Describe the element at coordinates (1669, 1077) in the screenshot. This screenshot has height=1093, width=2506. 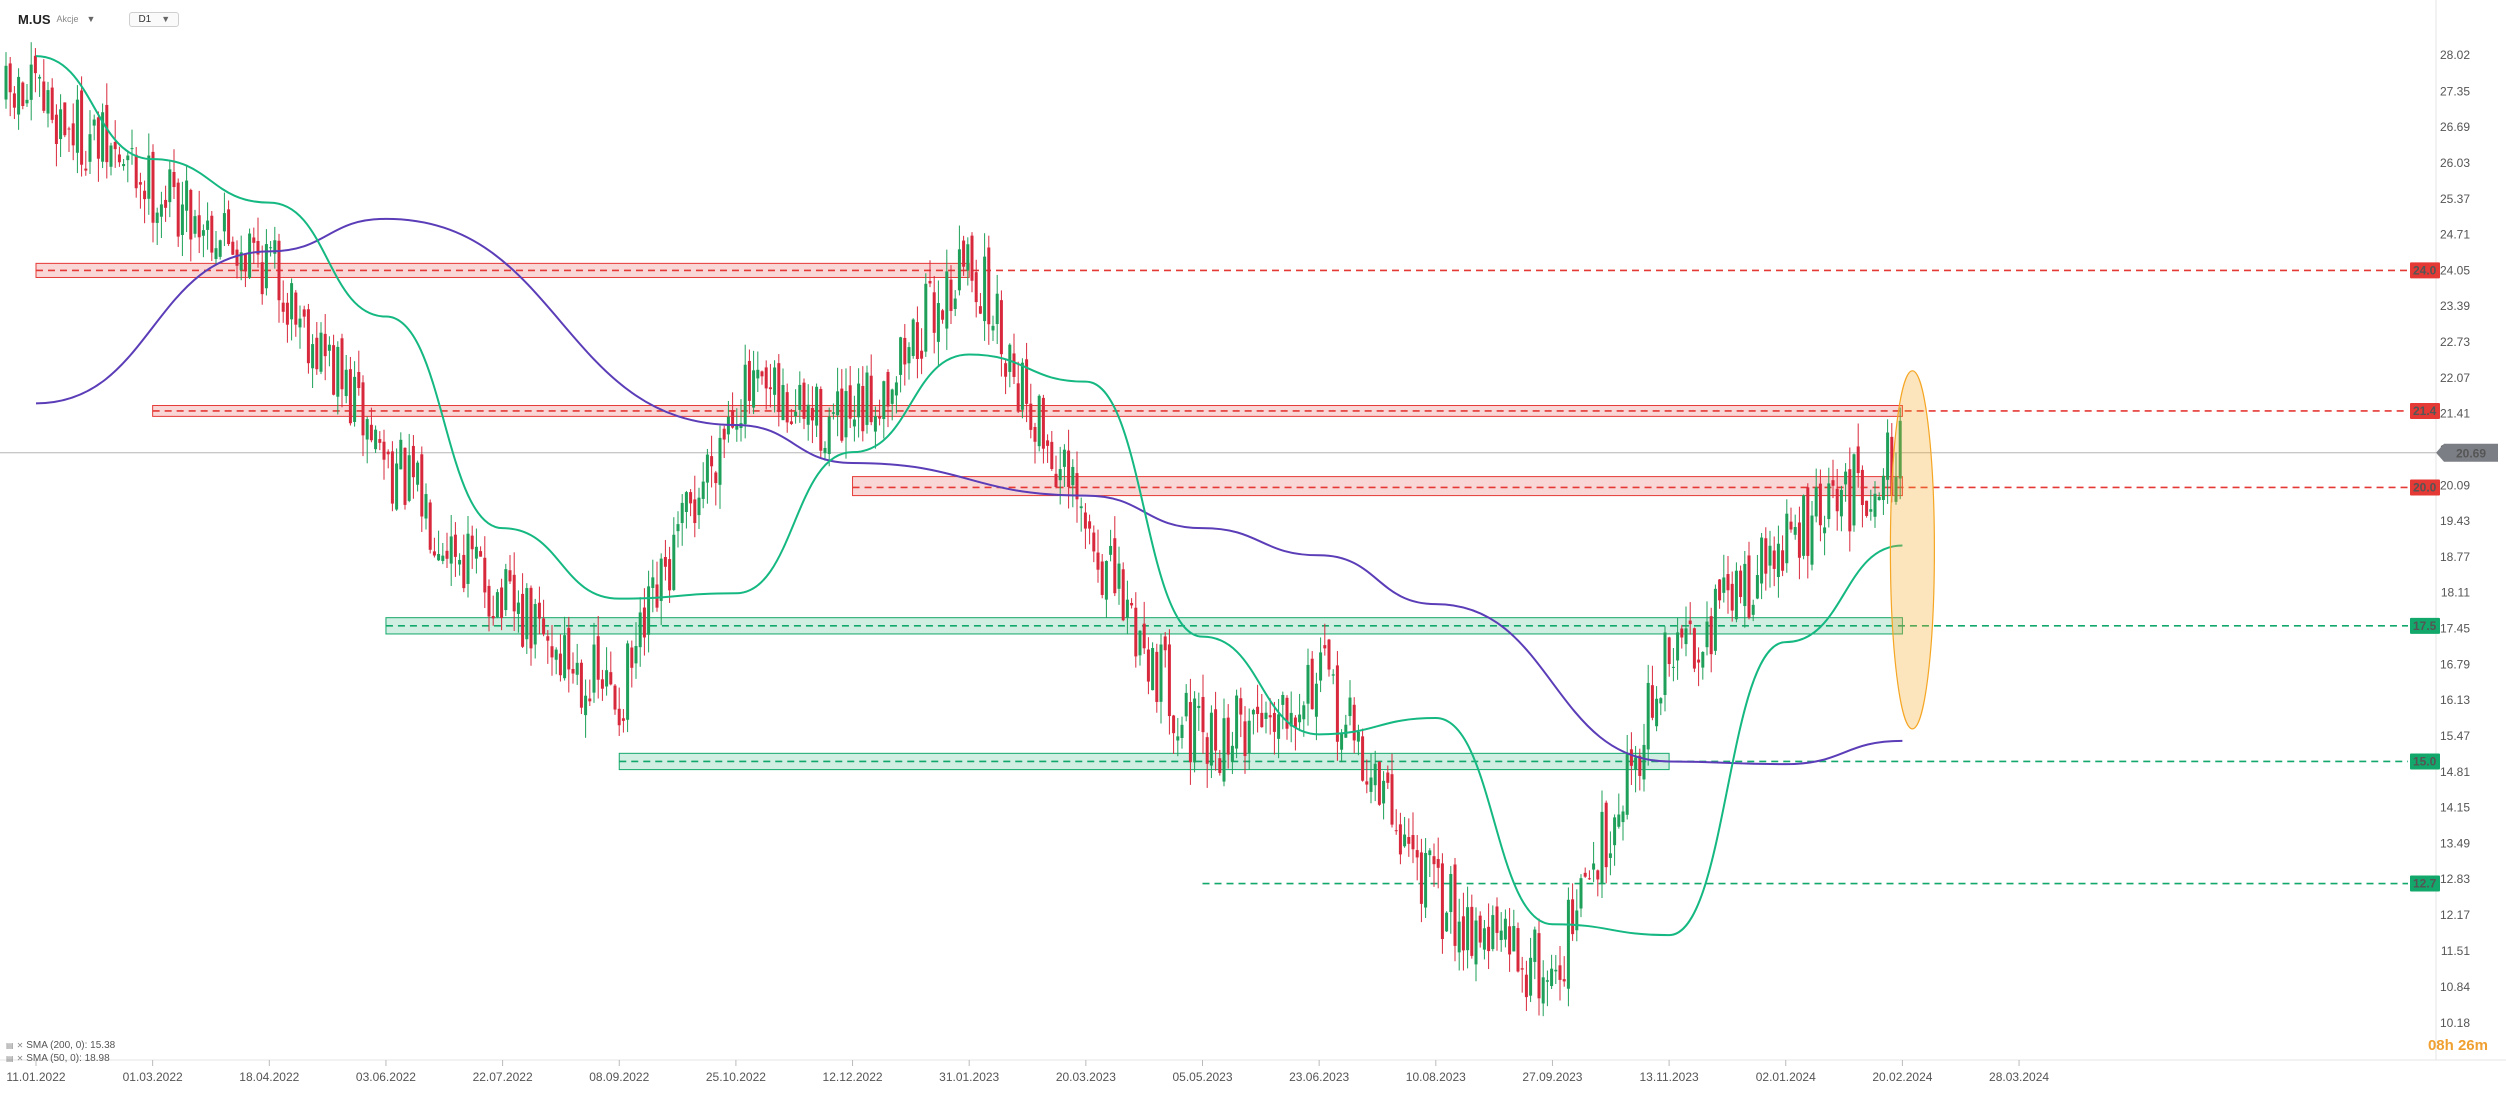
I see `x-tick-label: 13.11.2023` at that location.